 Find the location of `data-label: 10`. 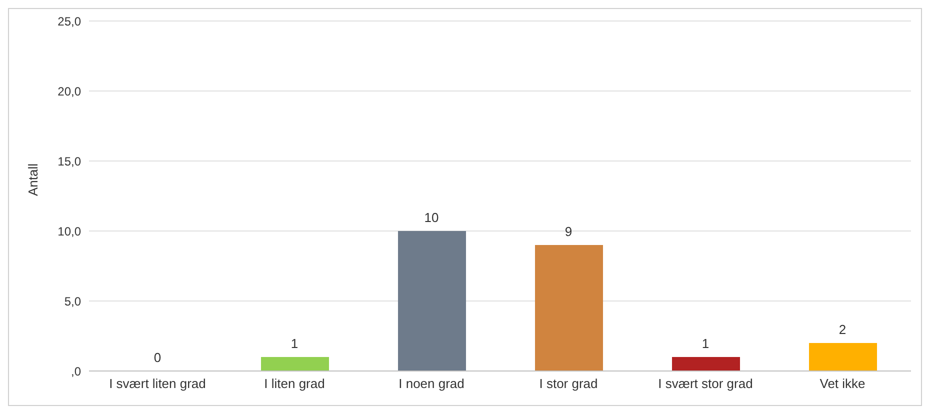

data-label: 10 is located at coordinates (431, 217).